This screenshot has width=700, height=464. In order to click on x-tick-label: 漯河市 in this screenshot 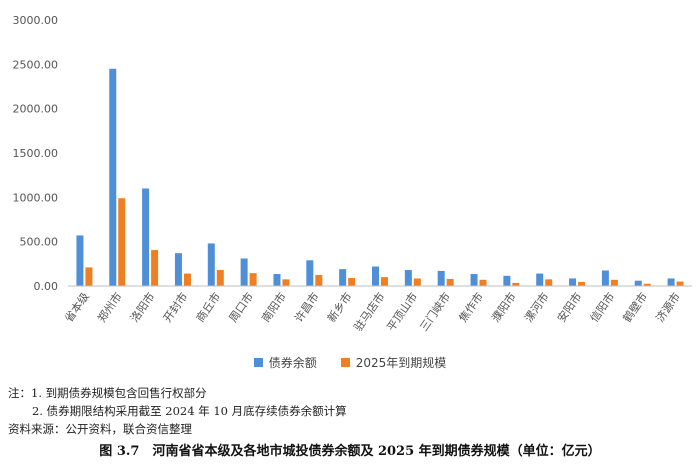, I will do `click(536, 307)`.